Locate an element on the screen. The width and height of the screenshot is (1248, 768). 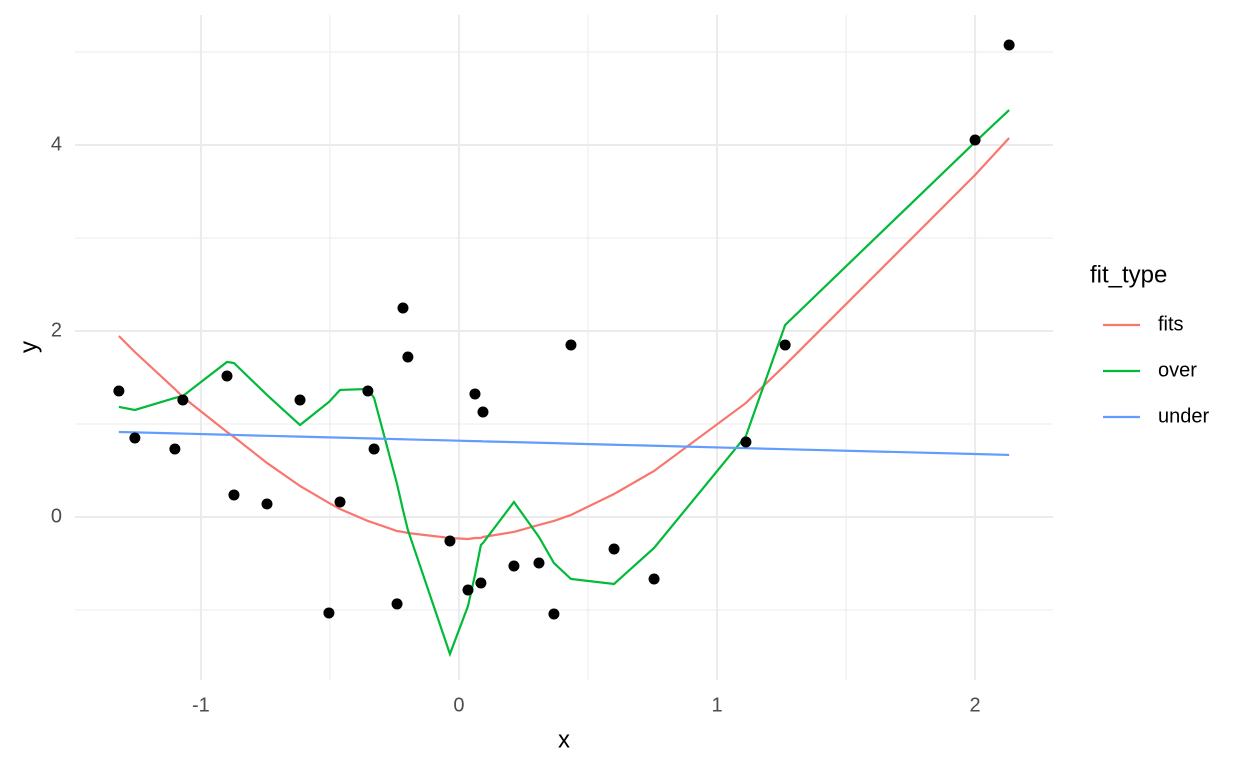
x-tick-label: 1 is located at coordinates (716, 705).